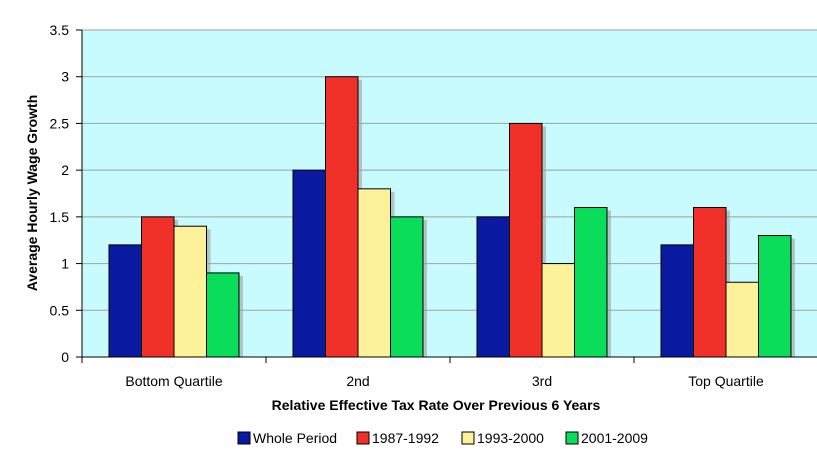 The height and width of the screenshot is (450, 817). I want to click on x-tick-label: 3rd, so click(542, 381).